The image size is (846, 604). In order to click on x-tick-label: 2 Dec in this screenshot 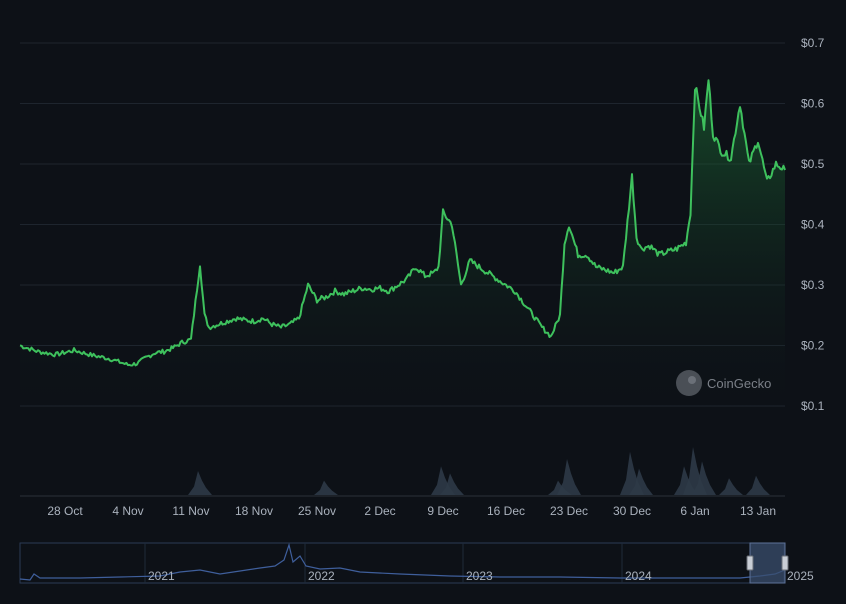, I will do `click(379, 511)`.